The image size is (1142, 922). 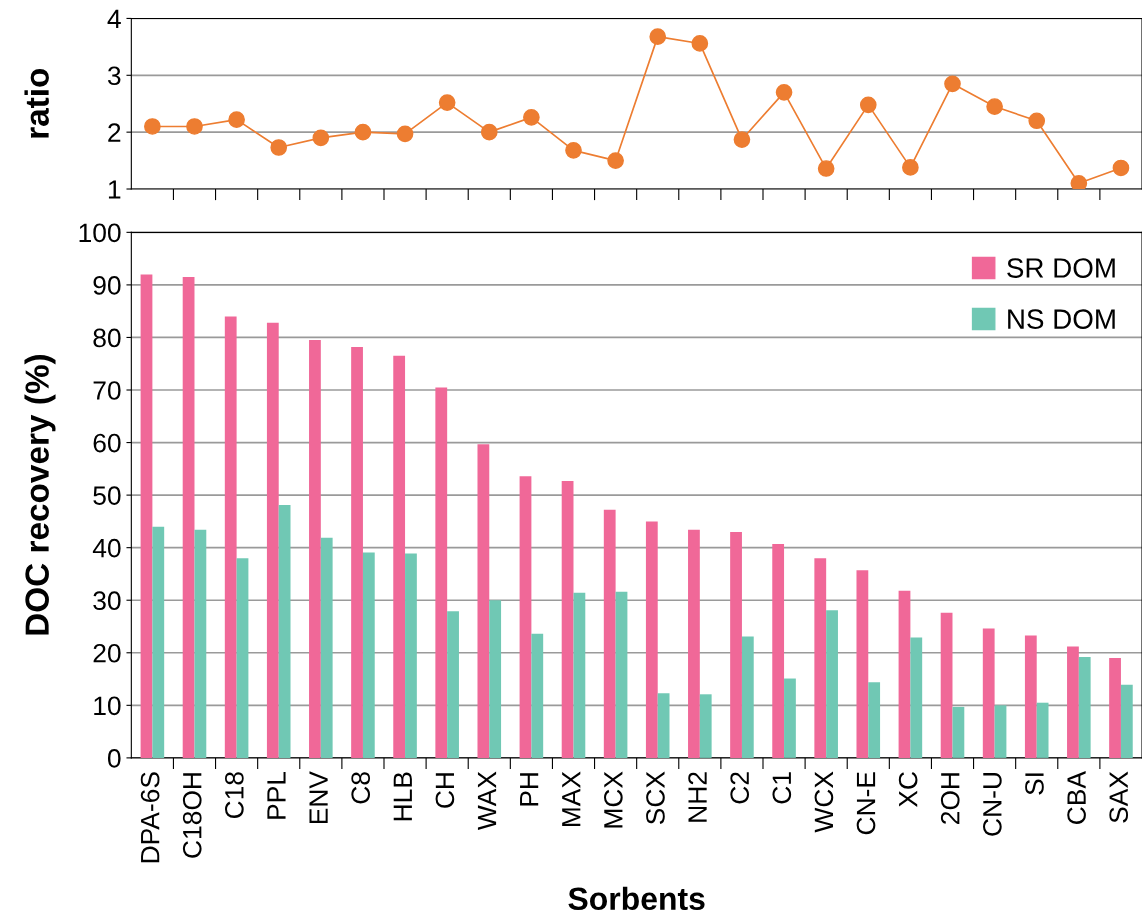 What do you see at coordinates (613, 799) in the screenshot?
I see `x-tick-label: MCX` at bounding box center [613, 799].